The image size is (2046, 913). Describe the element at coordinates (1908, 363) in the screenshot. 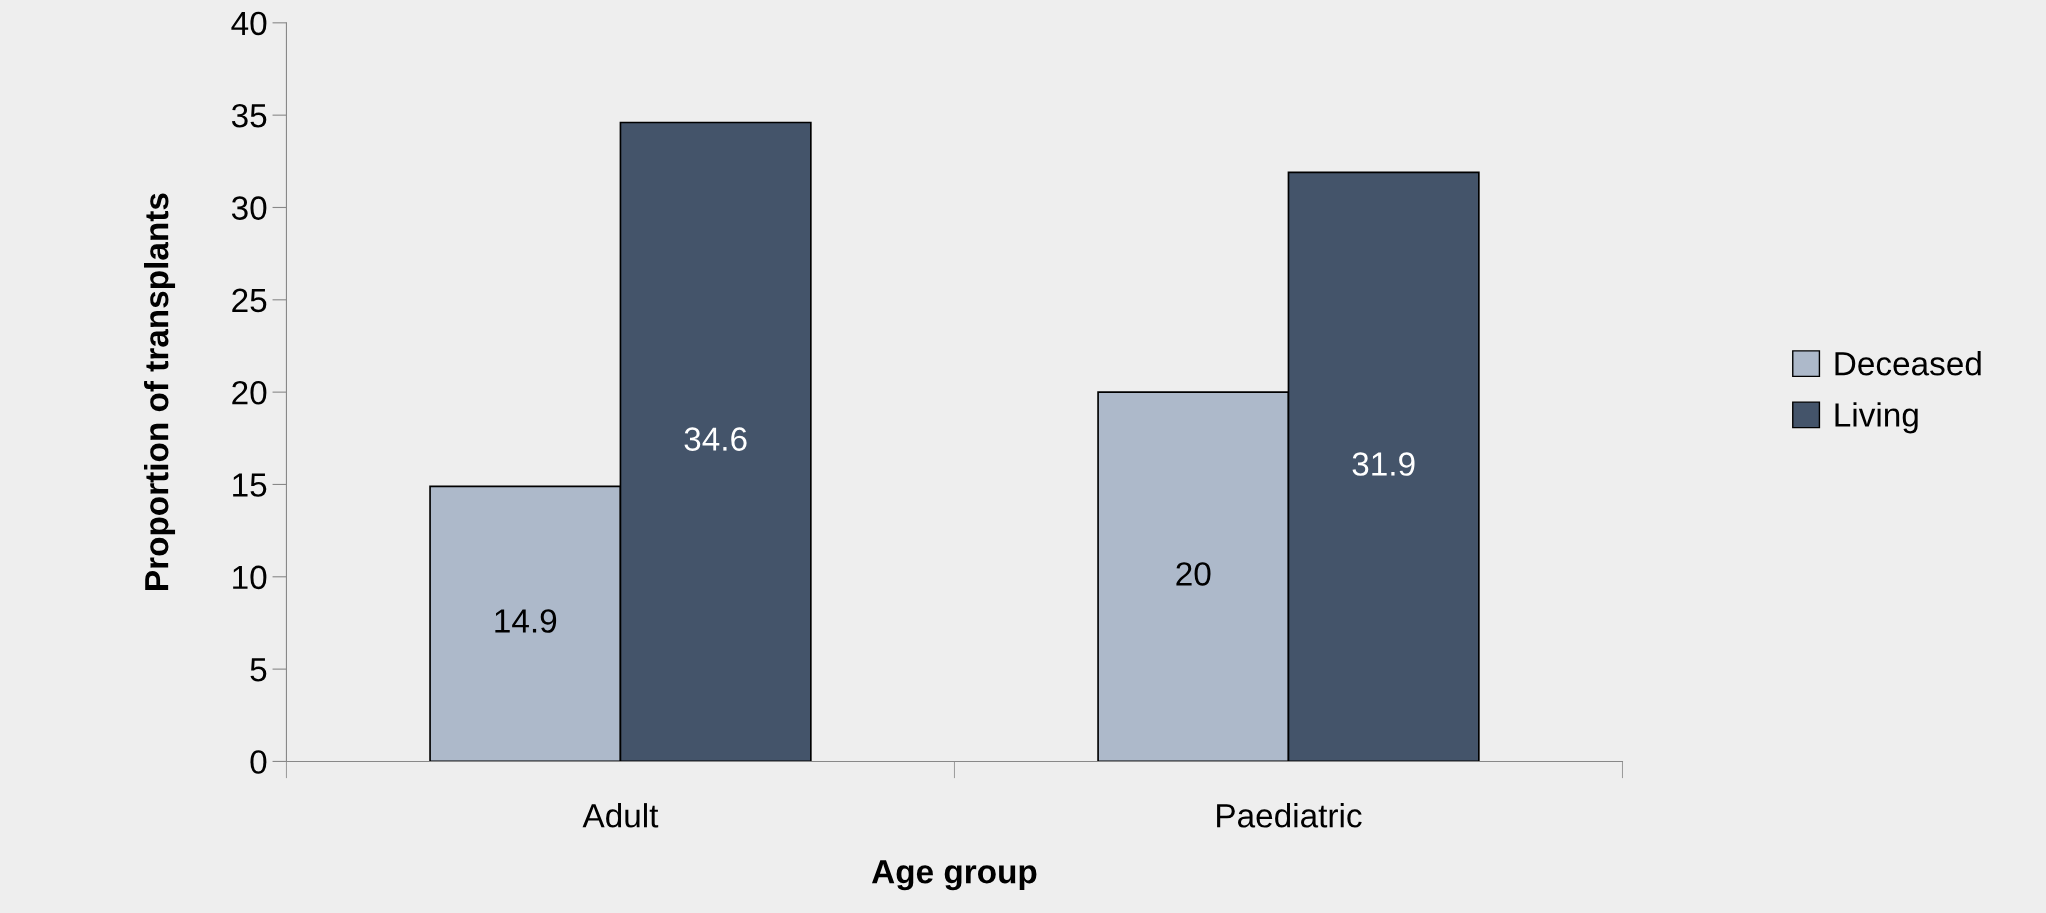

I see `legend-label: Deceased` at that location.